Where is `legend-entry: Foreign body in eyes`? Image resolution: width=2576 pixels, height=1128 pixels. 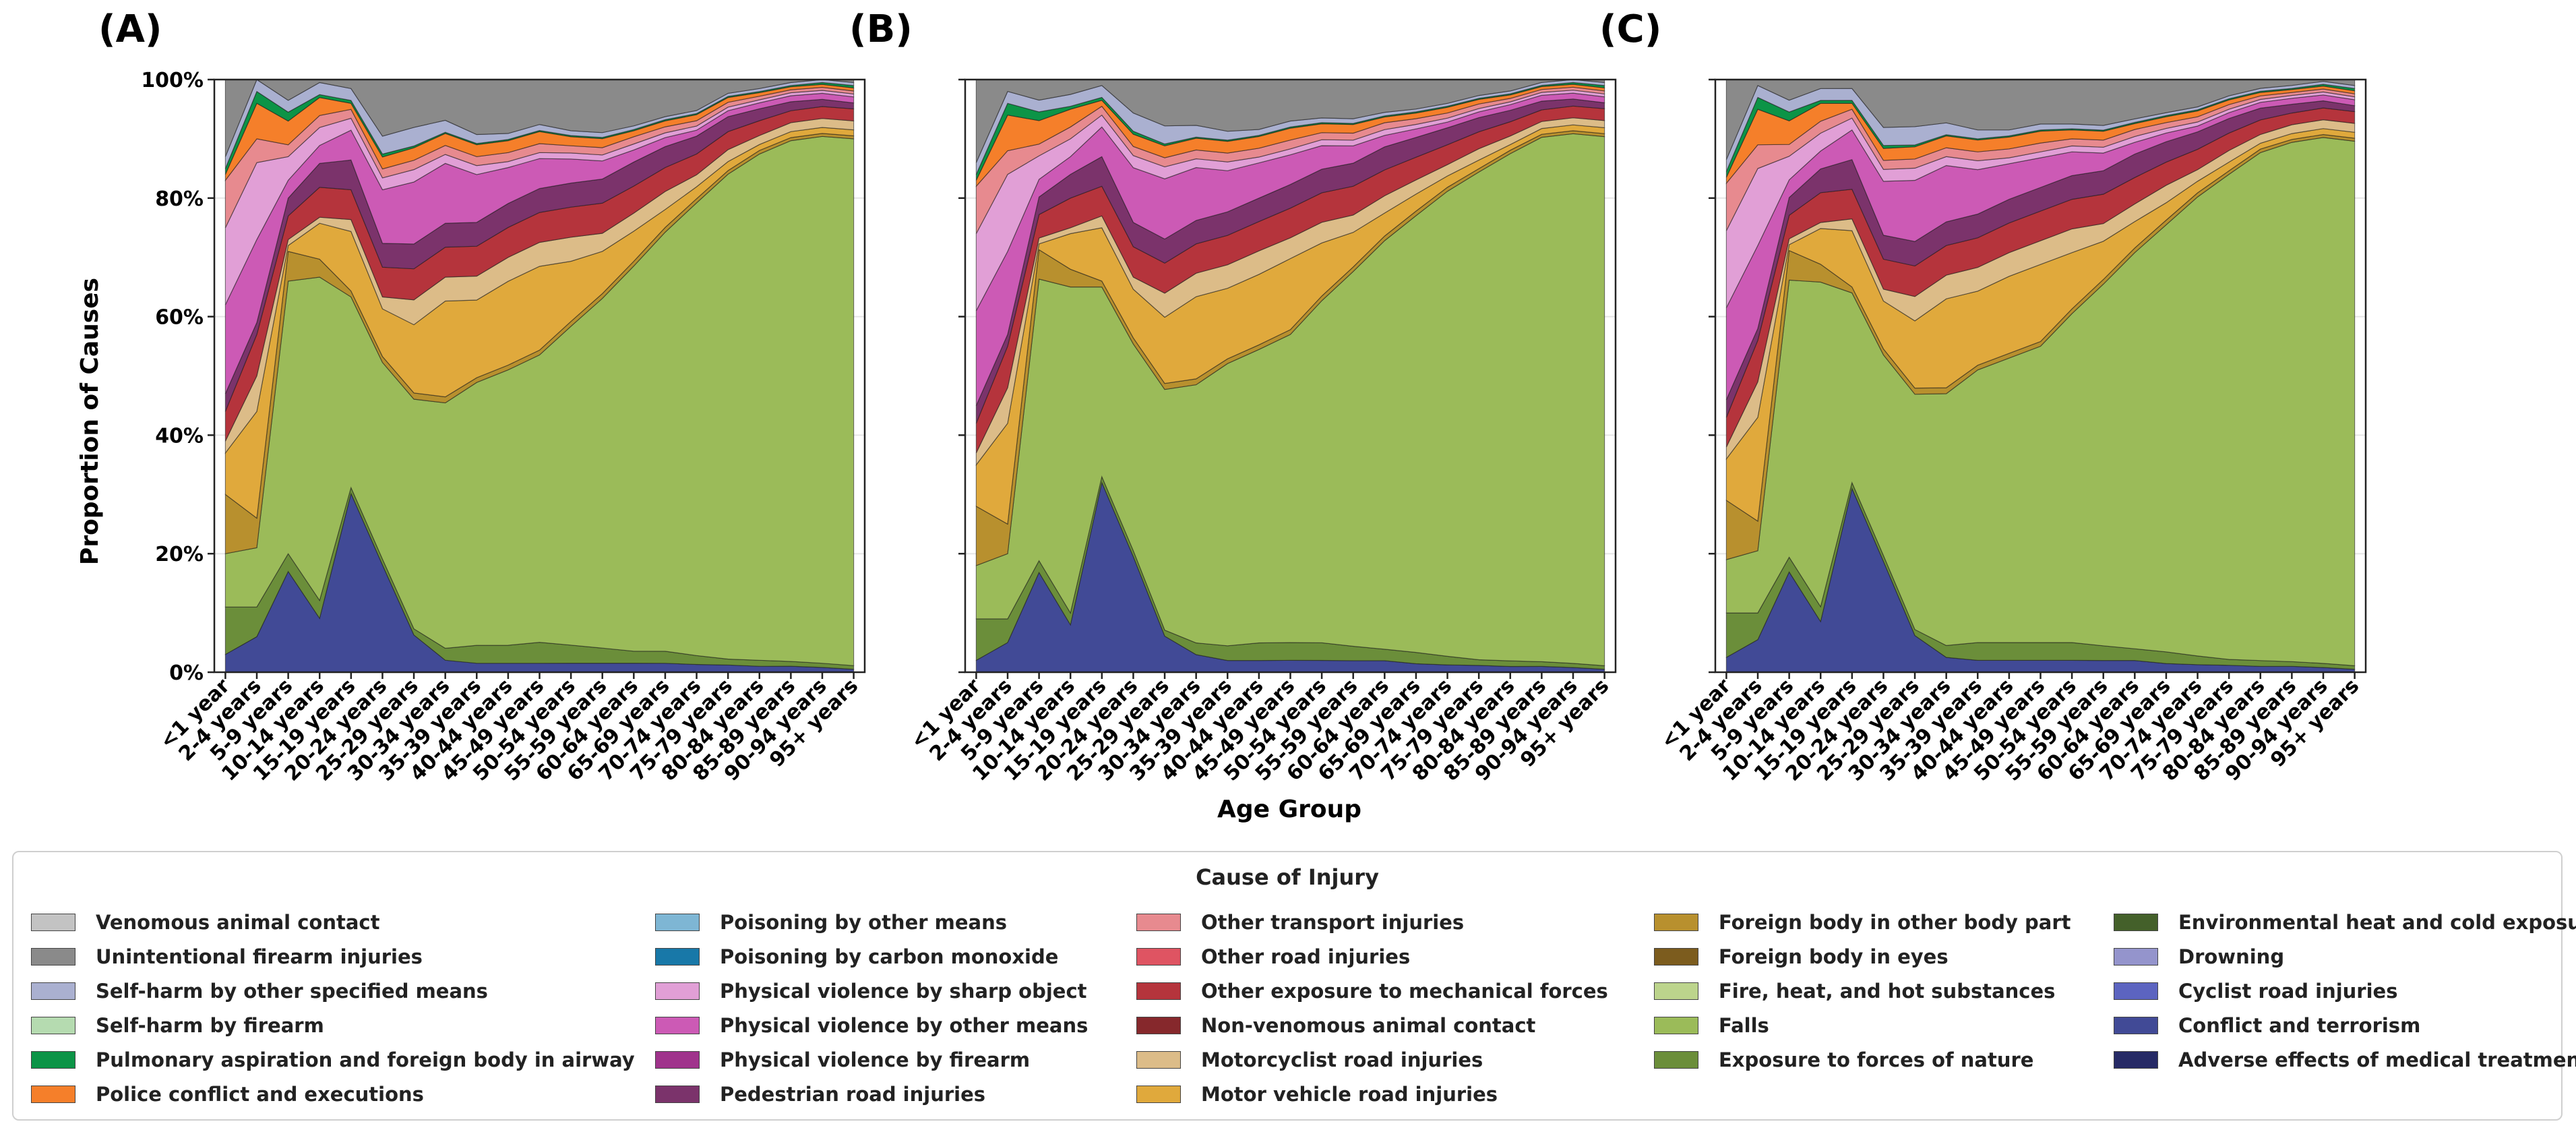 legend-entry: Foreign body in eyes is located at coordinates (1862, 957).